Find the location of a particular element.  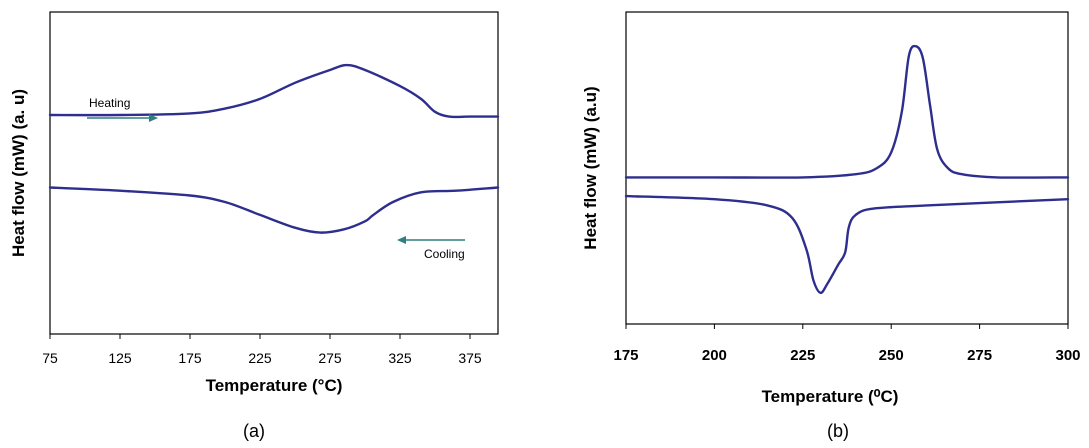

annotation-cooling: Cooling is located at coordinates (444, 254).